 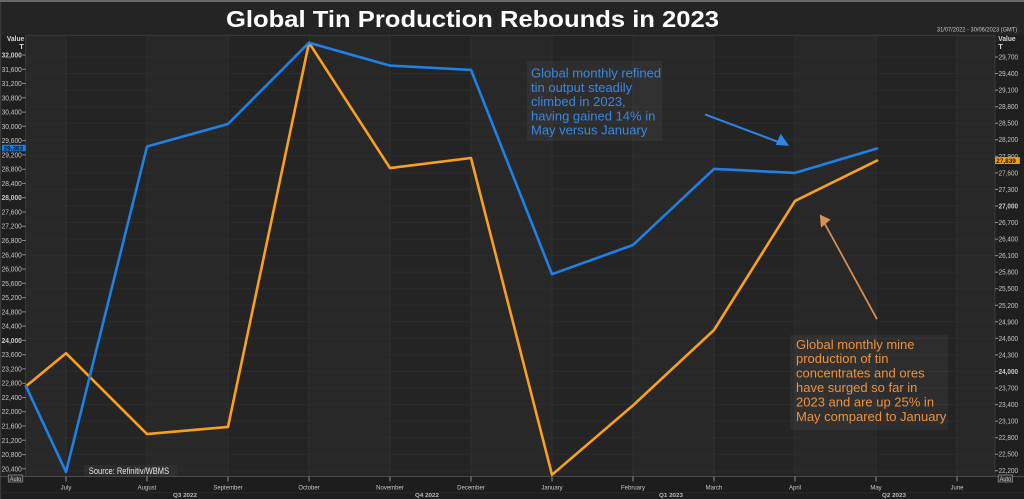 What do you see at coordinates (12, 426) in the screenshot?
I see `svg-text: 21,600` at bounding box center [12, 426].